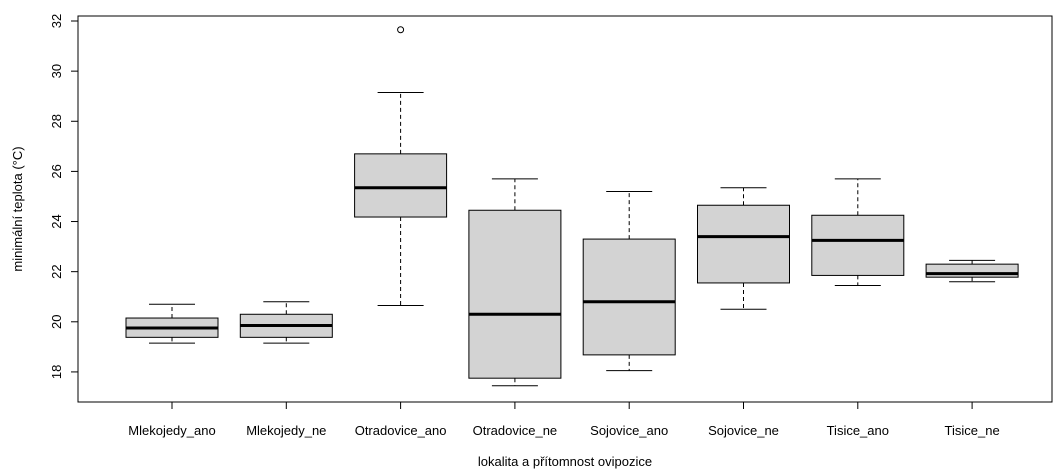 The height and width of the screenshot is (470, 1053). Describe the element at coordinates (56, 121) in the screenshot. I see `y-tick-label: 28` at that location.